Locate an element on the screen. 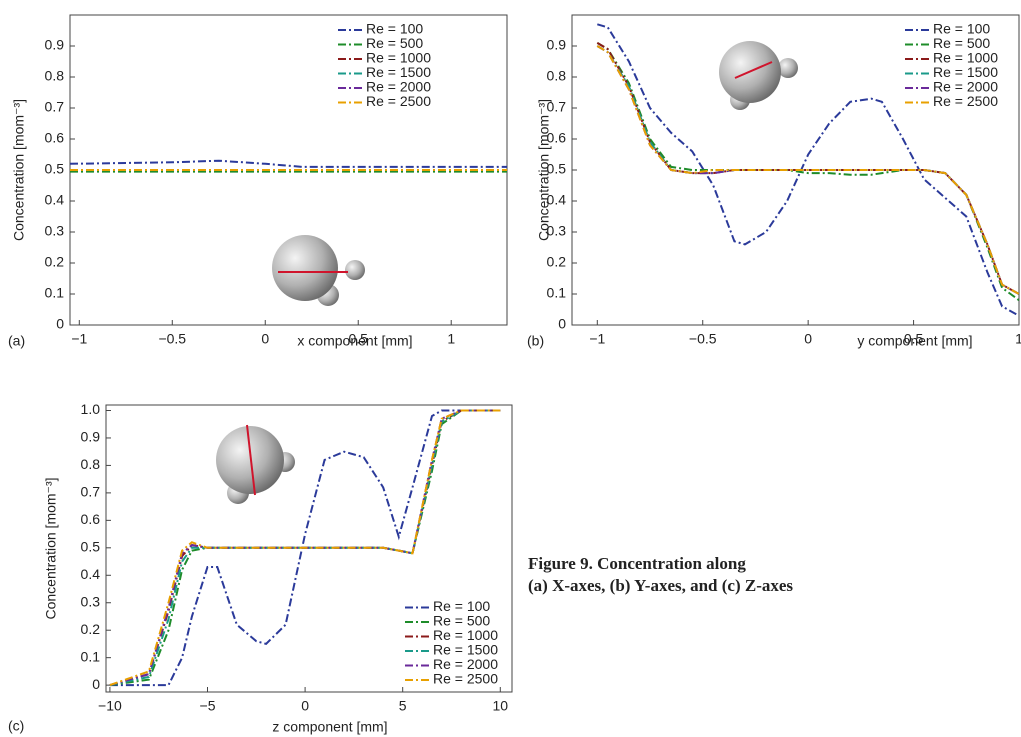 This screenshot has height=737, width=1021. x-tick-label: 10 is located at coordinates (500, 706).